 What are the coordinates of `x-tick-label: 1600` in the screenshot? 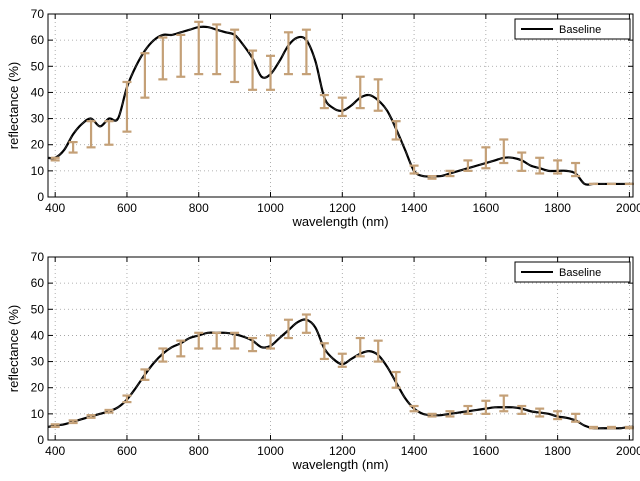 It's located at (486, 208).